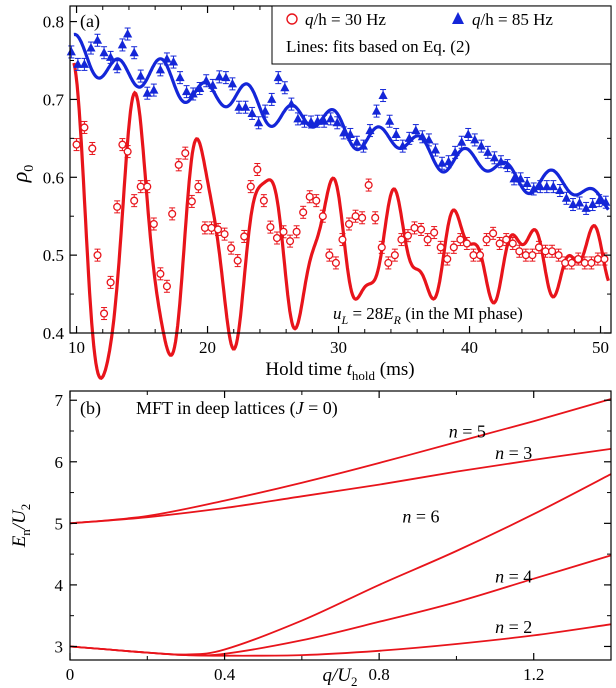 The height and width of the screenshot is (688, 616). I want to click on x-label-var: t, so click(350, 369).